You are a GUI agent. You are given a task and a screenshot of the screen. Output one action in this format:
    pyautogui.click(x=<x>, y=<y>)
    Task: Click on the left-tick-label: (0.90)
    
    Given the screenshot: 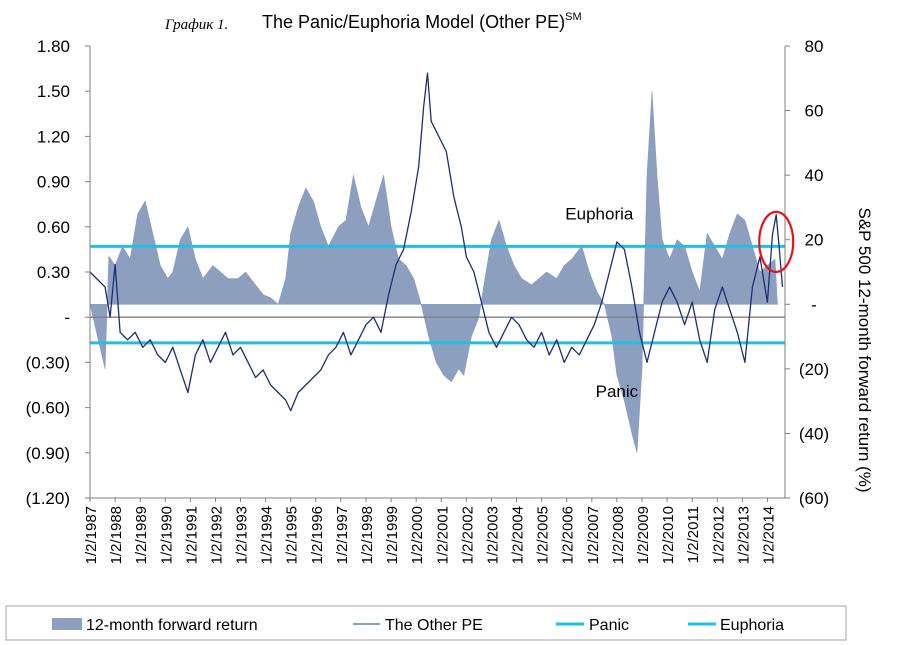 What is the action you would take?
    pyautogui.click(x=48, y=453)
    